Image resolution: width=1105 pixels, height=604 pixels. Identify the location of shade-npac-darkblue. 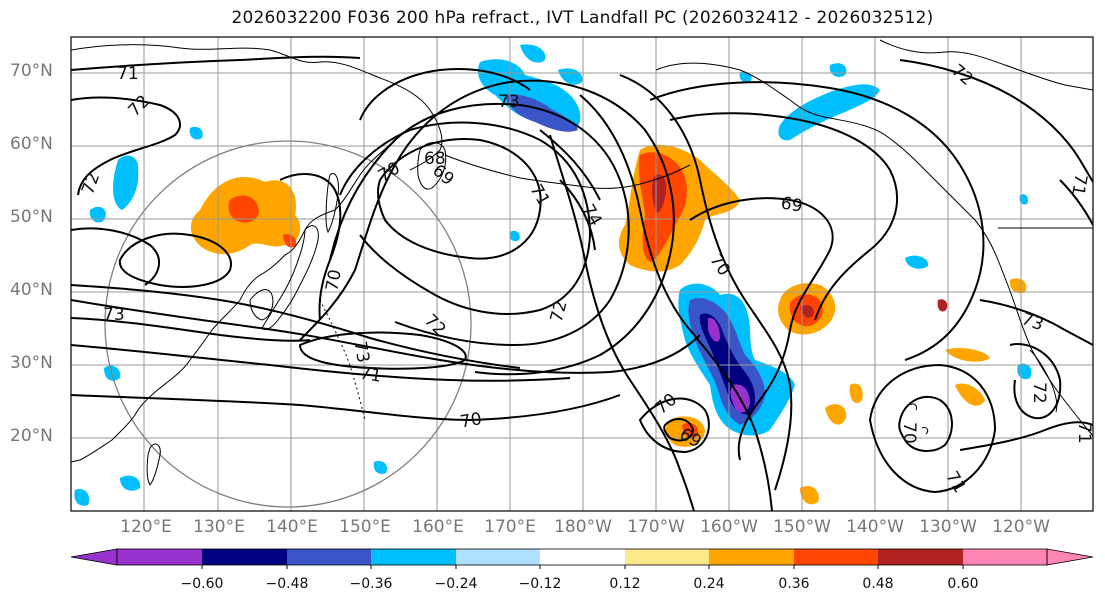
(541, 113).